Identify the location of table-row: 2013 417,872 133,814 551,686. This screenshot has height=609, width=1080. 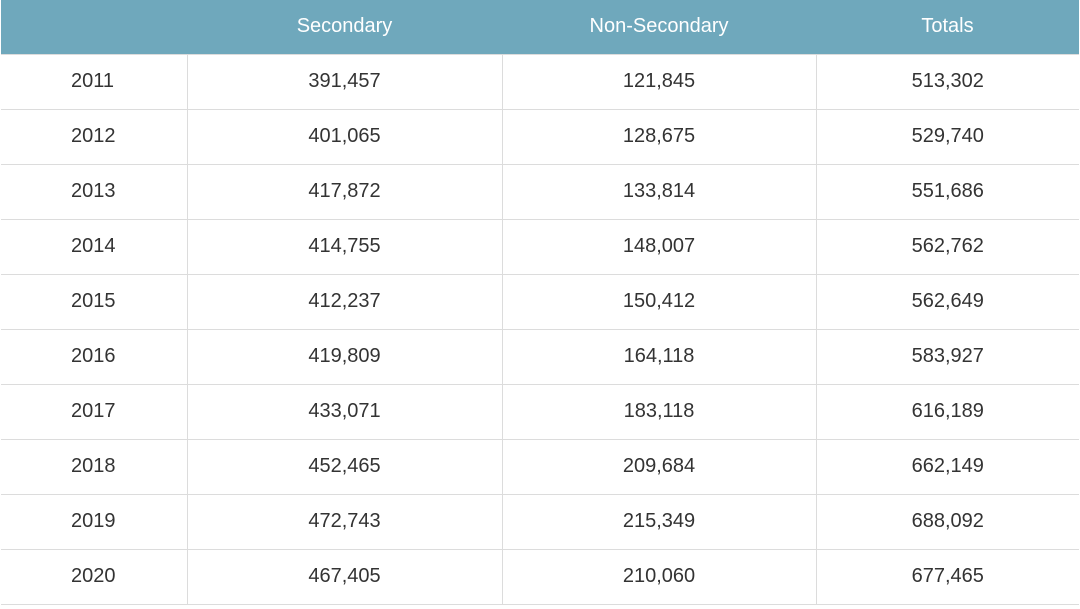
(540, 191).